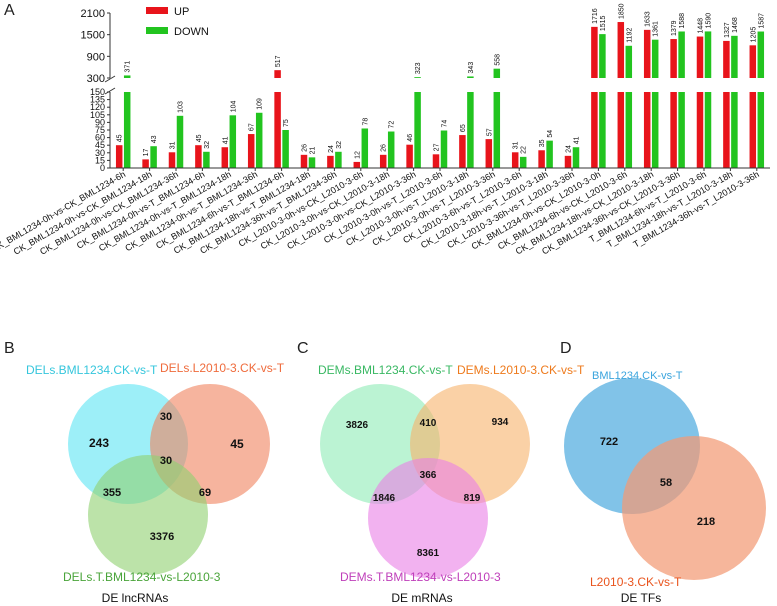  I want to click on bar-up-6-lower, so click(277, 130).